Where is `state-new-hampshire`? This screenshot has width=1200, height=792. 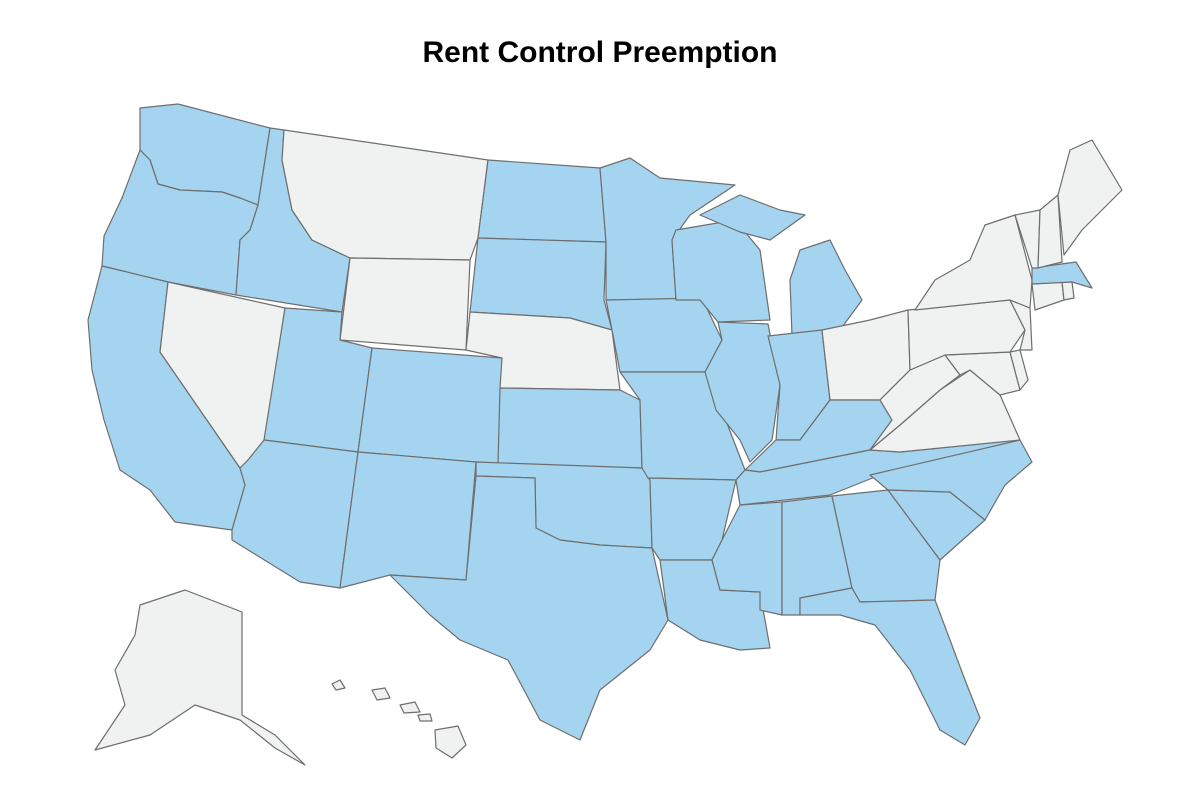
state-new-hampshire is located at coordinates (1050, 231).